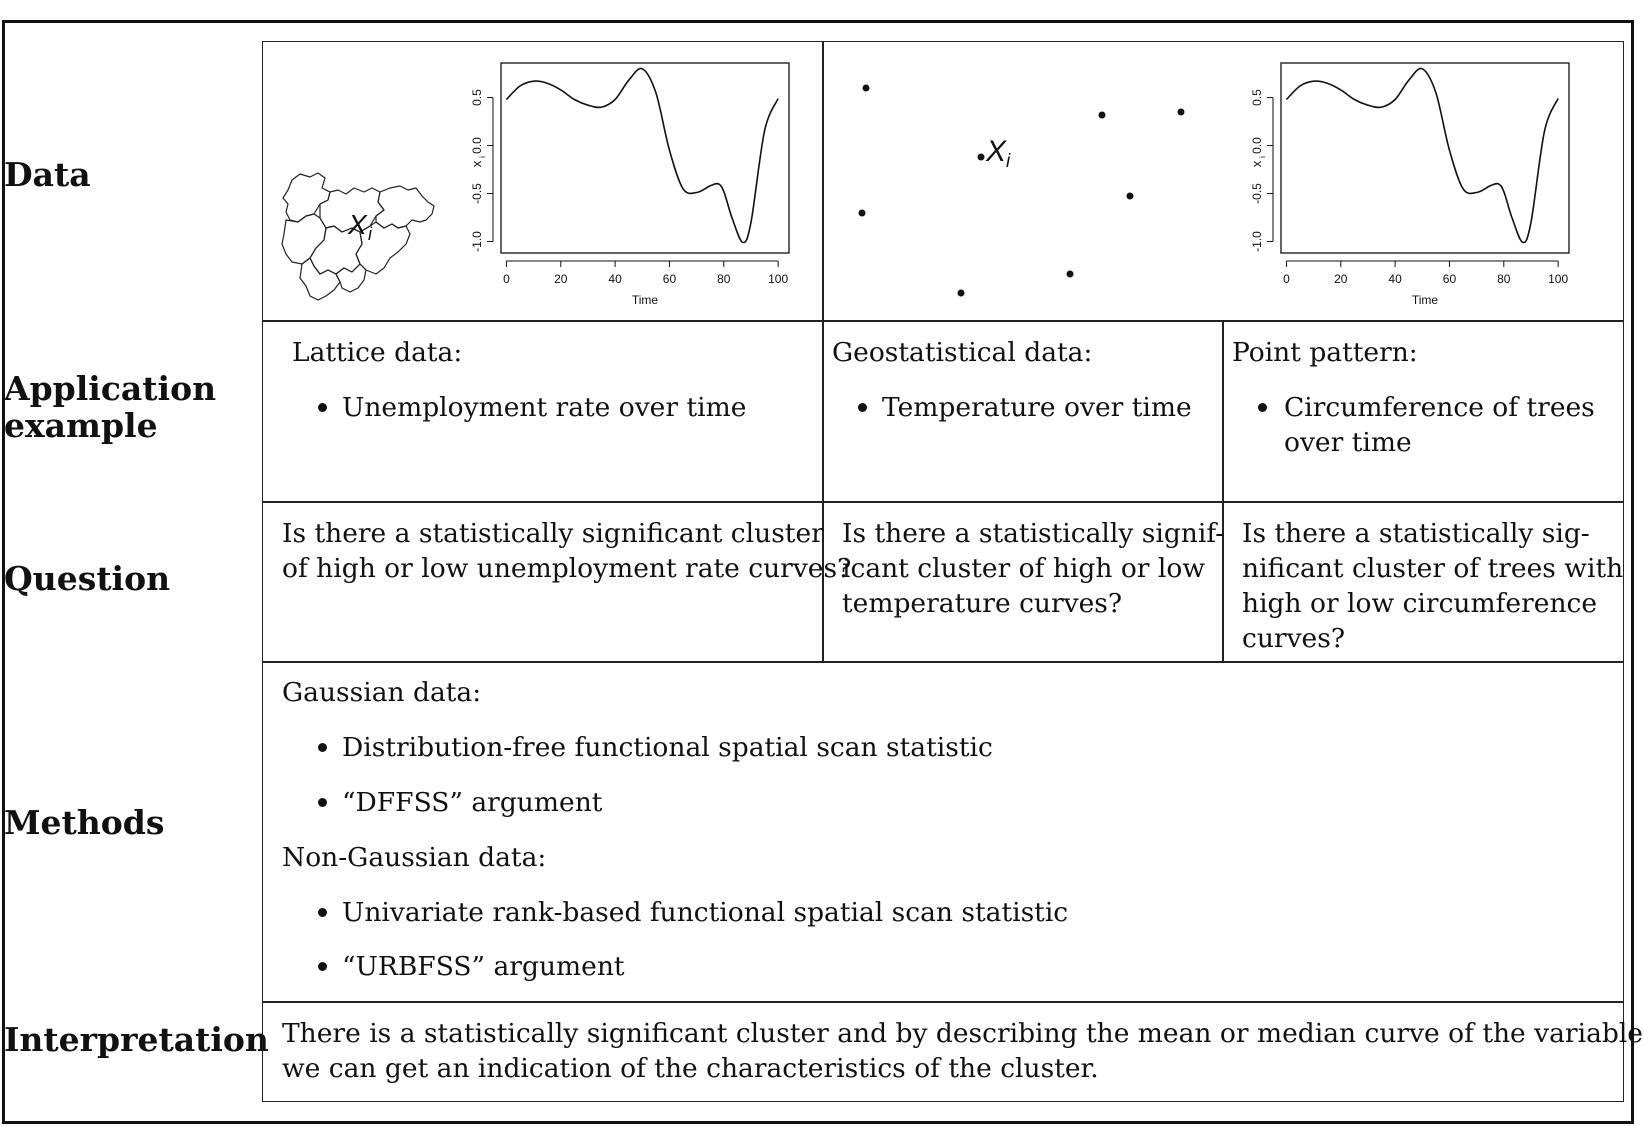  I want to click on question-point-line2: nificant cluster of trees with, so click(1422, 568).